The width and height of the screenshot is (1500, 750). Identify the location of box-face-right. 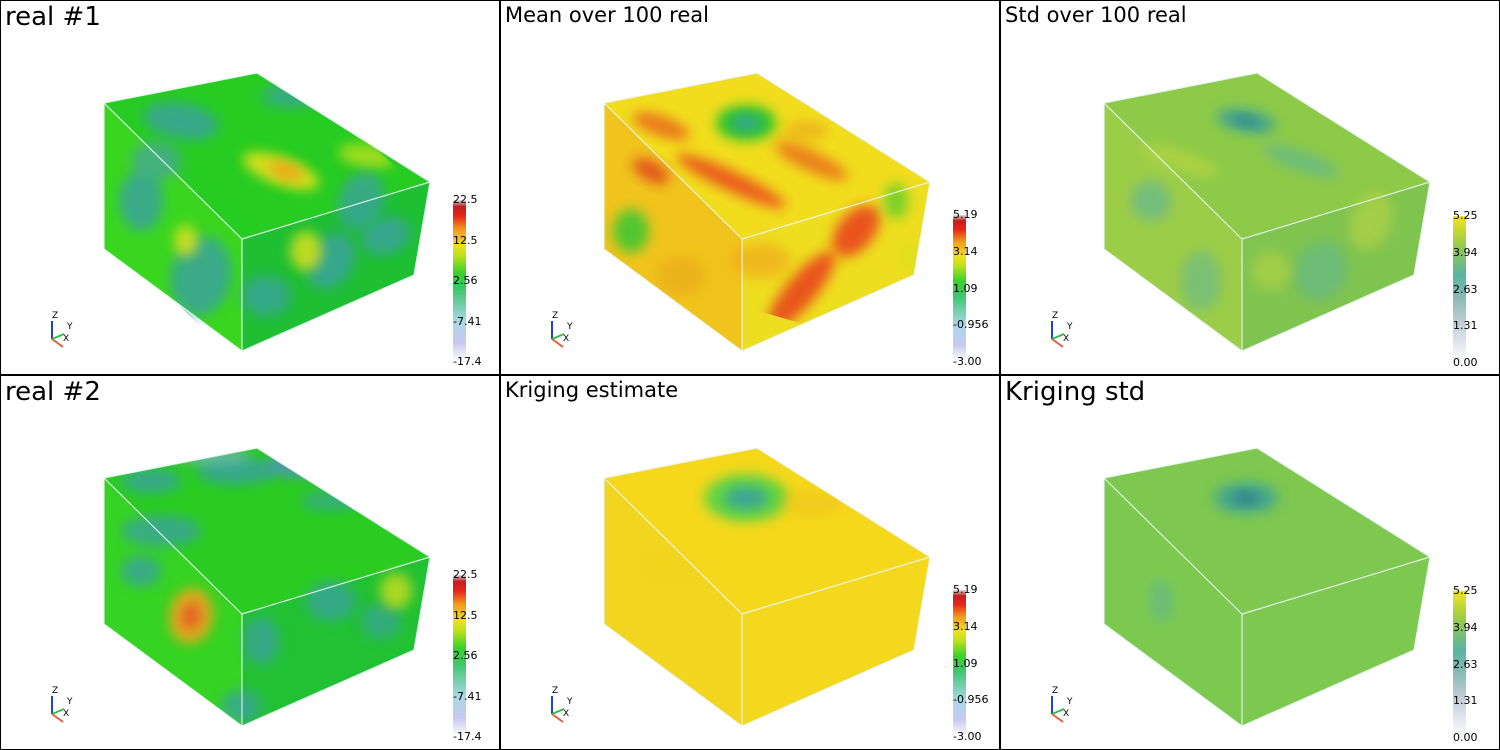
(1336, 641).